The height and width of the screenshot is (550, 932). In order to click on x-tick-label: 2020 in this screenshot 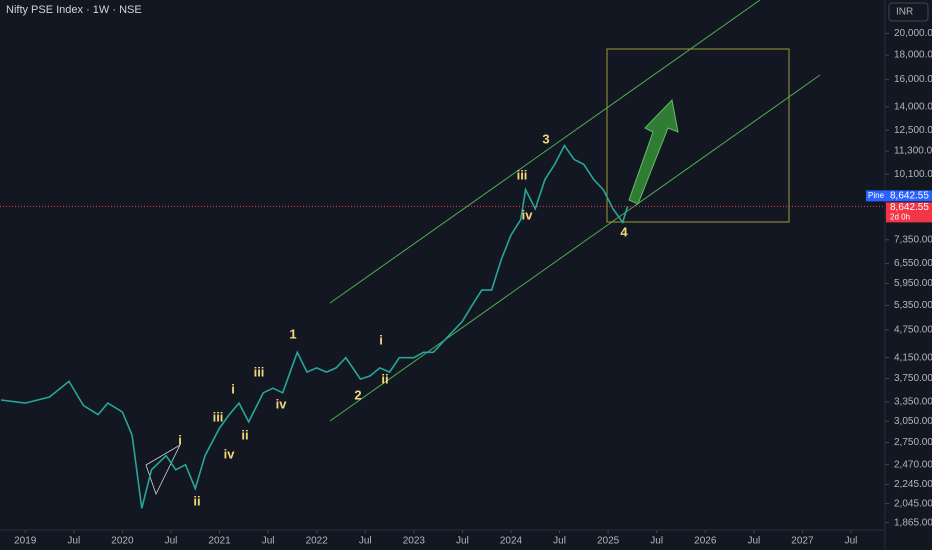, I will do `click(122, 541)`.